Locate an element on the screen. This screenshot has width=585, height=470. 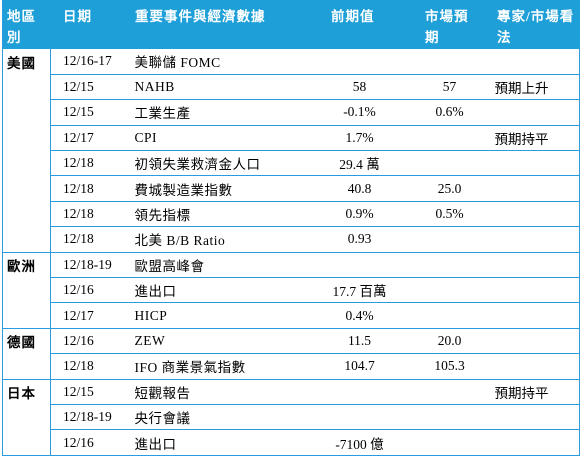
table-row: 12/15 工業生產 -0.1% 0.6% is located at coordinates (291, 112).